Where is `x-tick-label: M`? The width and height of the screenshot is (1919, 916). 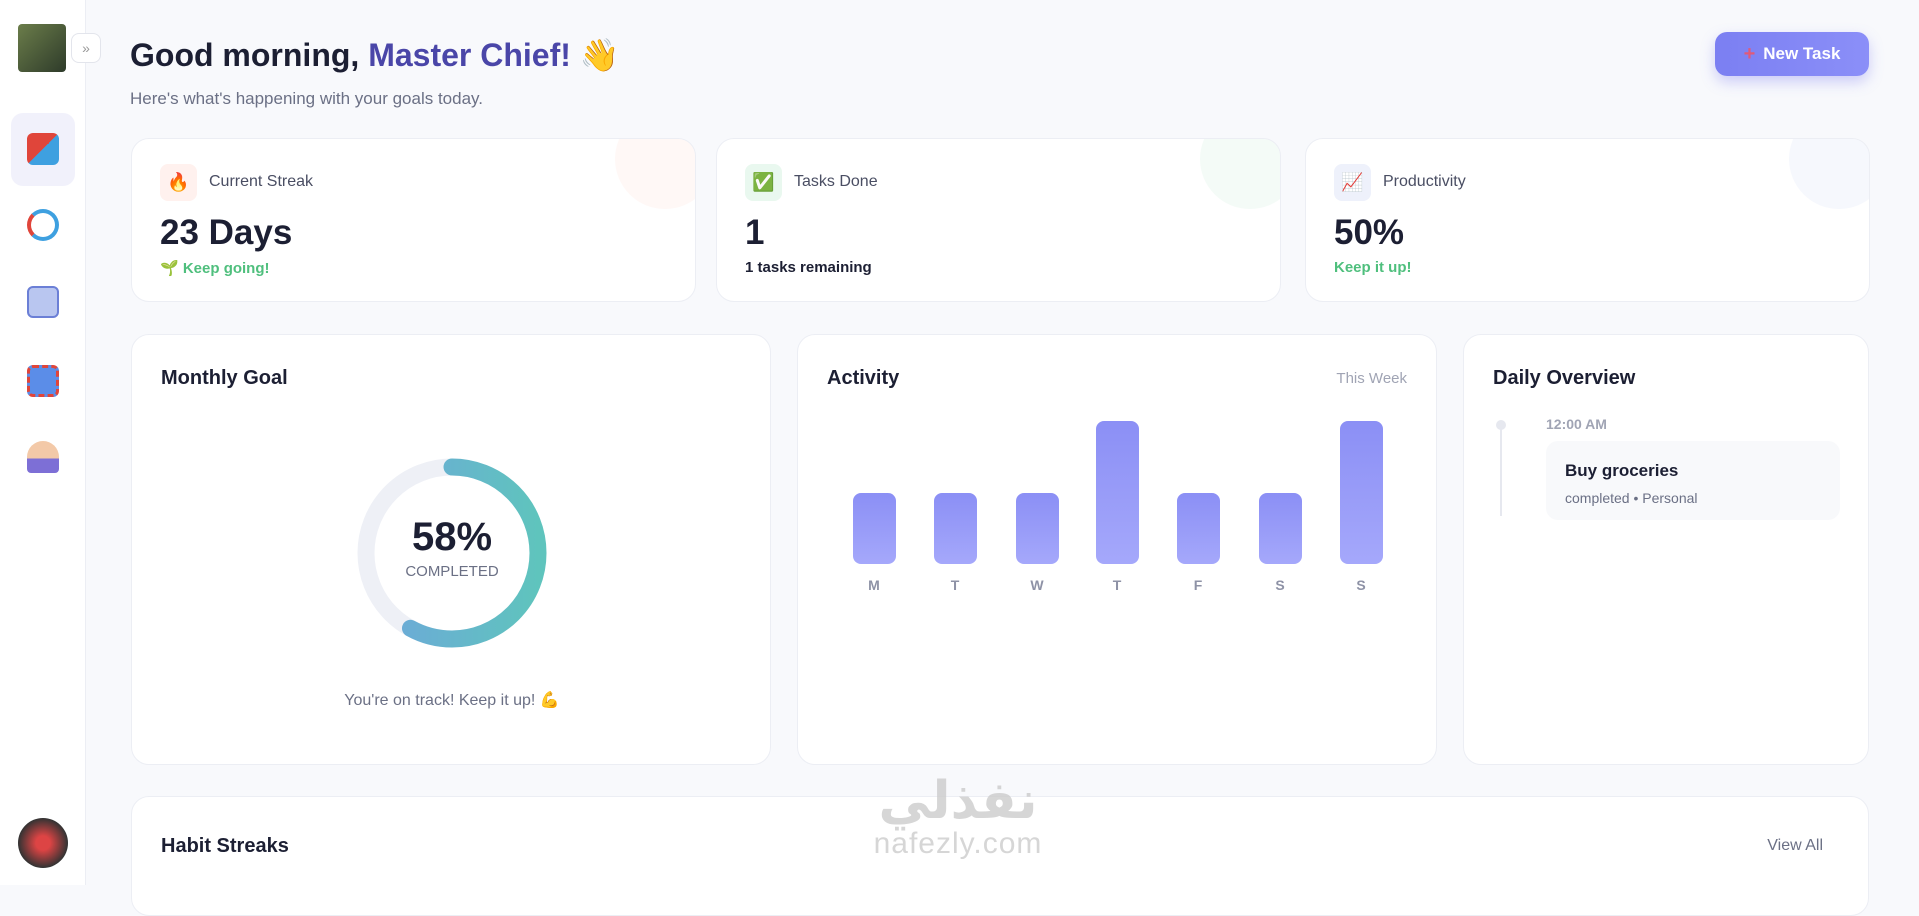 x-tick-label: M is located at coordinates (874, 585).